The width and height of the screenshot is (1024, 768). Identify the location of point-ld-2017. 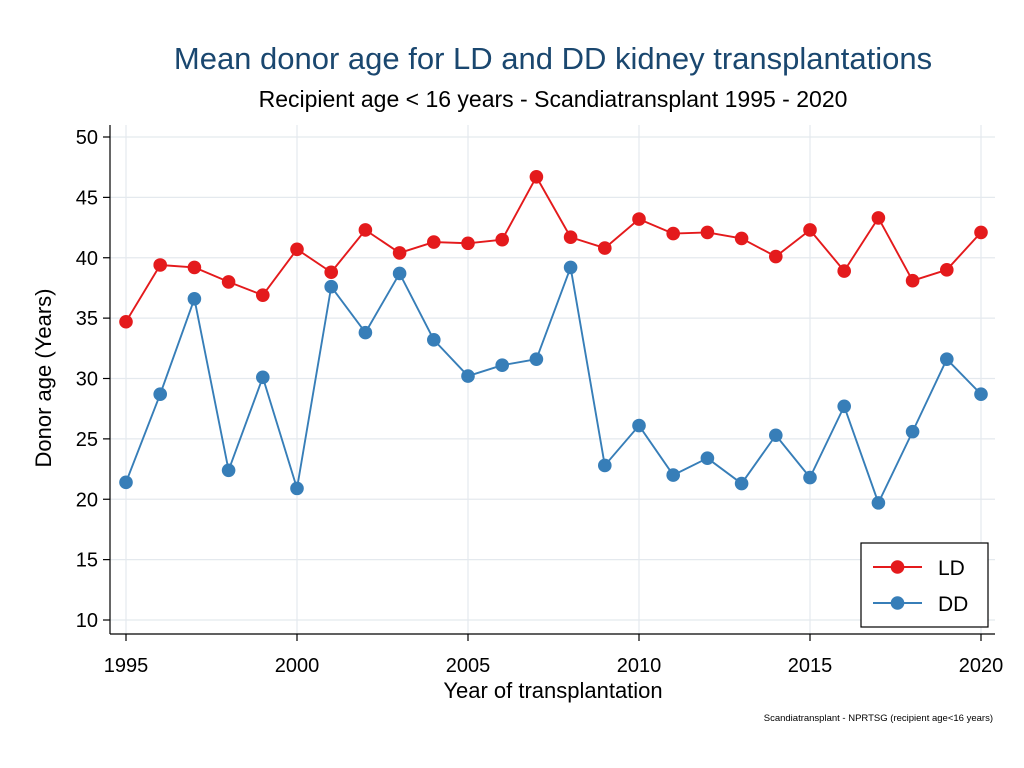
(878, 218).